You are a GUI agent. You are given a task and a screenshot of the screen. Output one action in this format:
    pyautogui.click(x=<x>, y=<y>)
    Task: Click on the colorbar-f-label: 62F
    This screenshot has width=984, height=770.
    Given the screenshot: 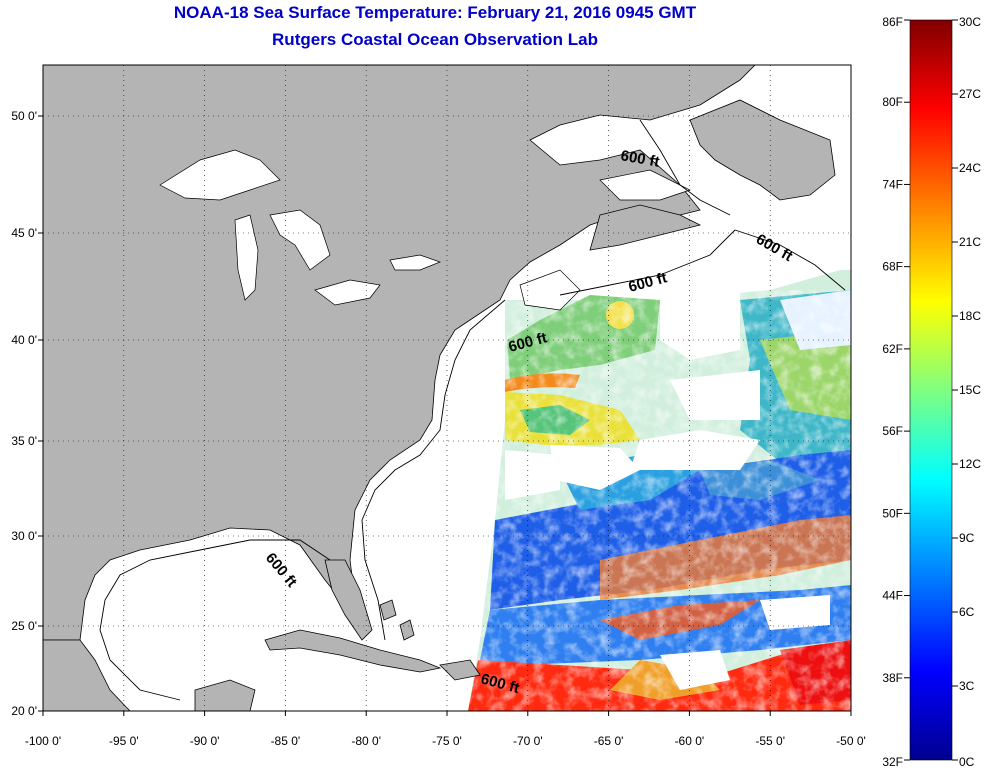 What is the action you would take?
    pyautogui.click(x=892, y=349)
    